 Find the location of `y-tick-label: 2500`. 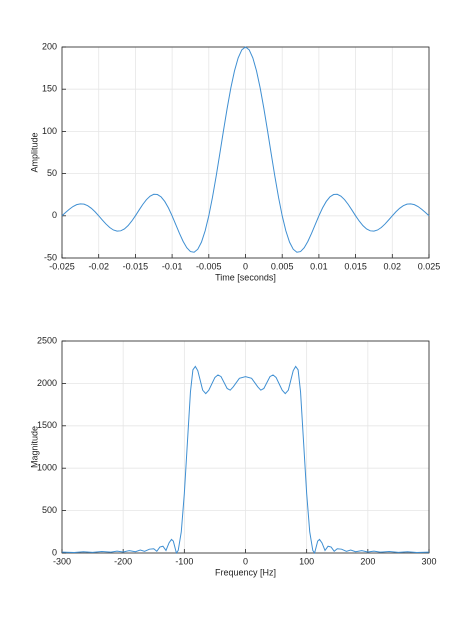

y-tick-label: 2500 is located at coordinates (47, 340).